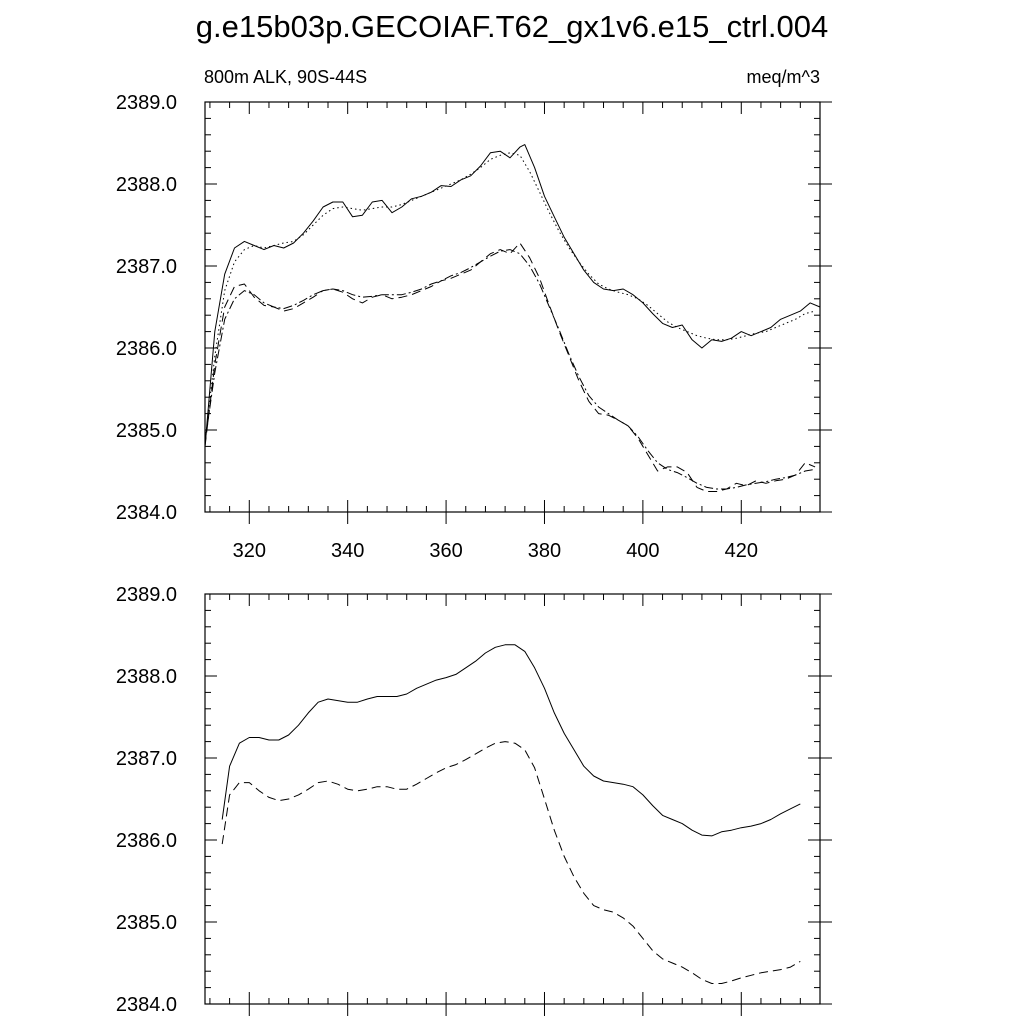 Image resolution: width=1024 pixels, height=1024 pixels. Describe the element at coordinates (285, 77) in the screenshot. I see `panel-left-label: 800m ALK, 90S-44S` at that location.